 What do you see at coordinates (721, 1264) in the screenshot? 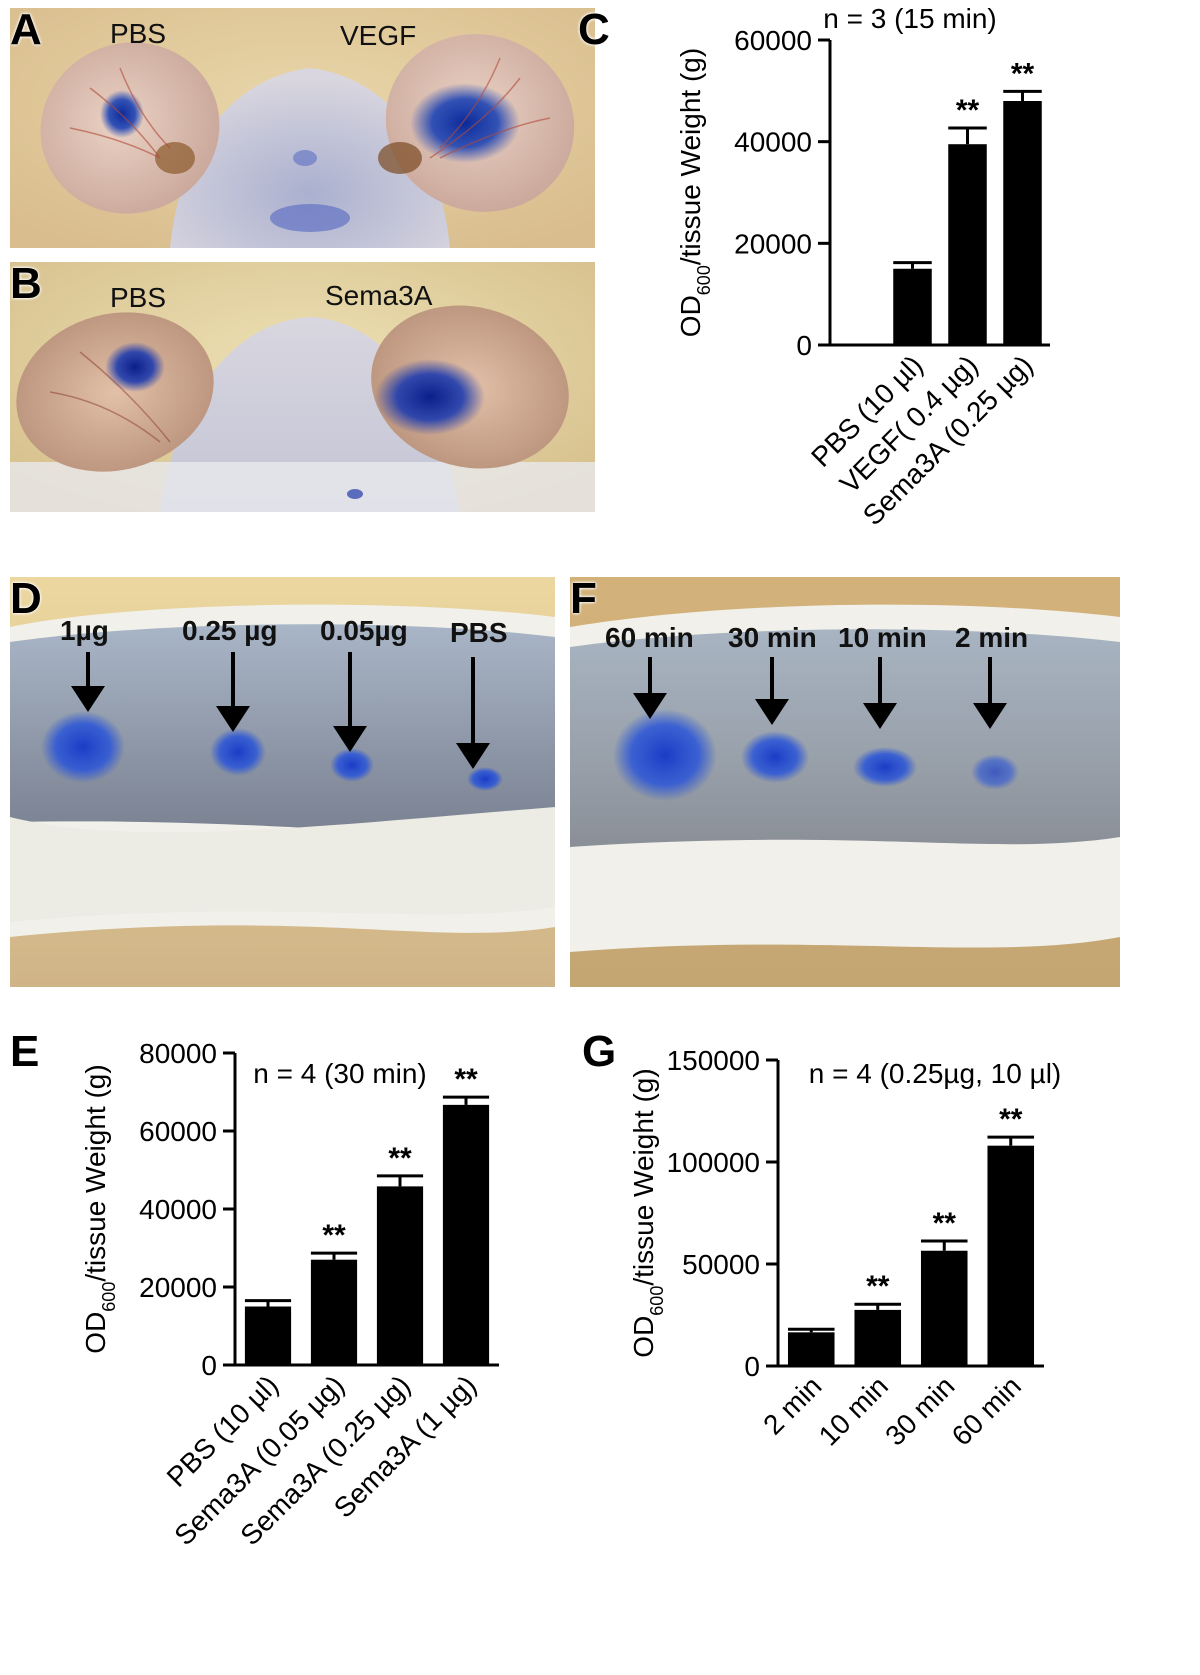
I see `y-tick-label: 50000` at bounding box center [721, 1264].